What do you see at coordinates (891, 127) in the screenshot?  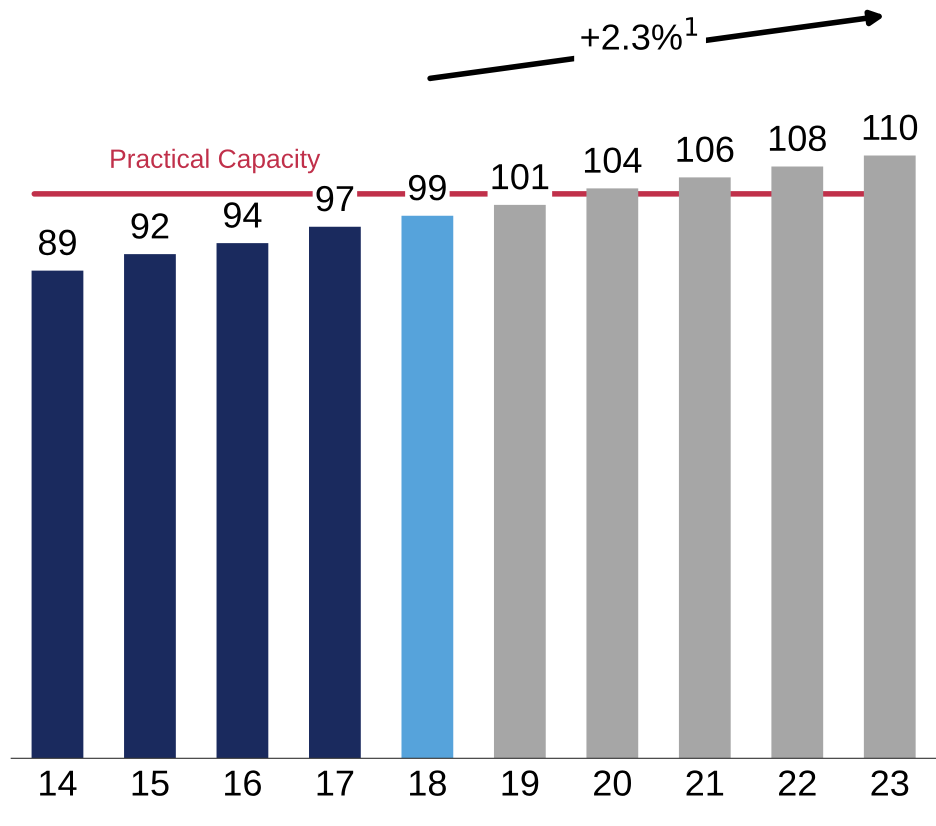 I see `data-label: 110` at bounding box center [891, 127].